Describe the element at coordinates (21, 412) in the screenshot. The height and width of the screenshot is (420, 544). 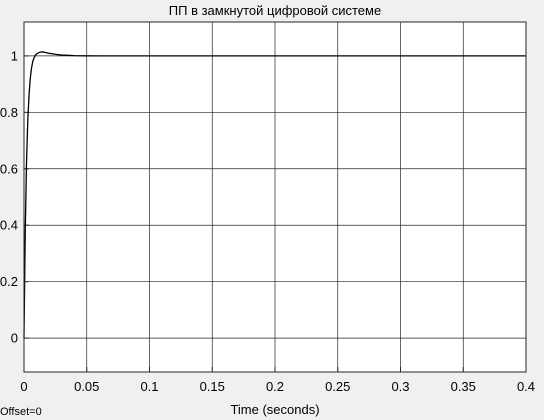
I see `offset-label: Offset=0` at that location.